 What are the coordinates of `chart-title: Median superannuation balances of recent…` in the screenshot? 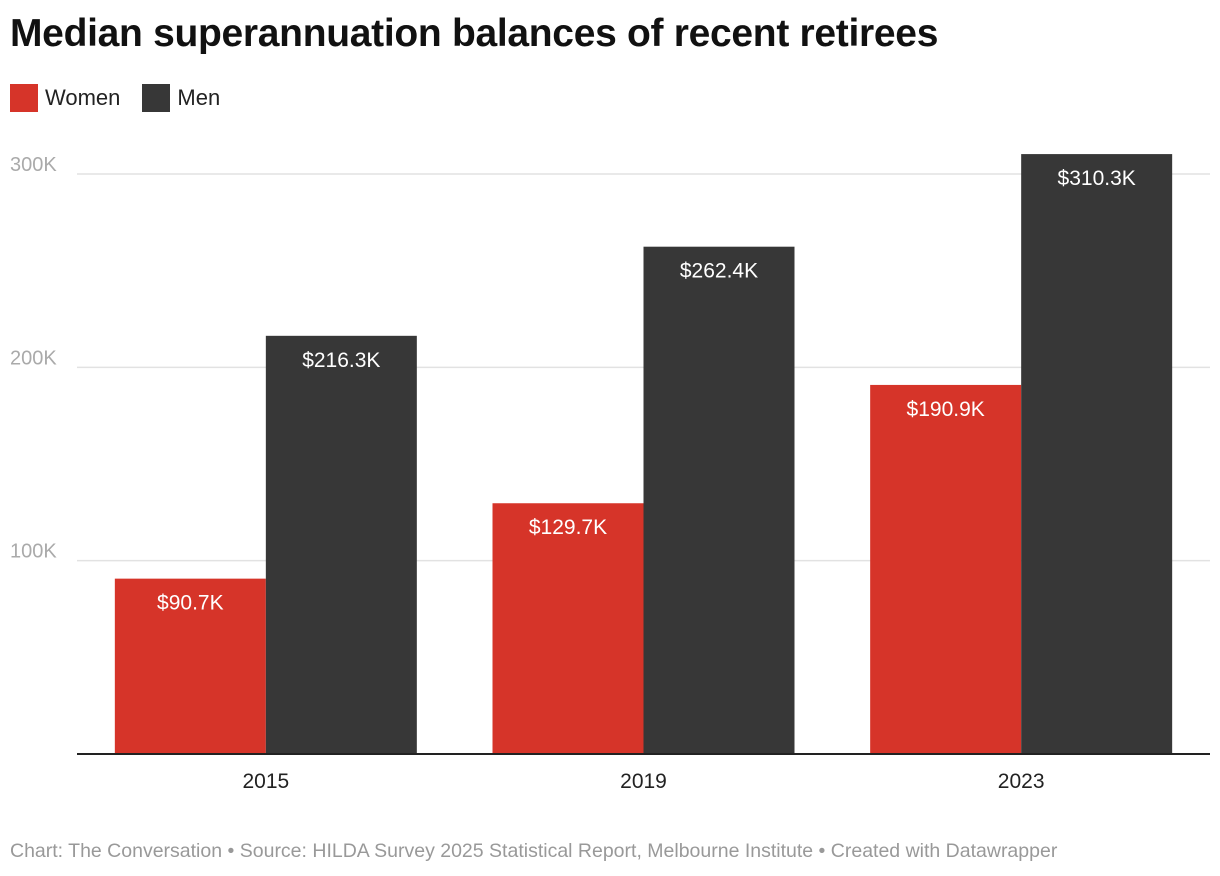 It's located at (474, 33).